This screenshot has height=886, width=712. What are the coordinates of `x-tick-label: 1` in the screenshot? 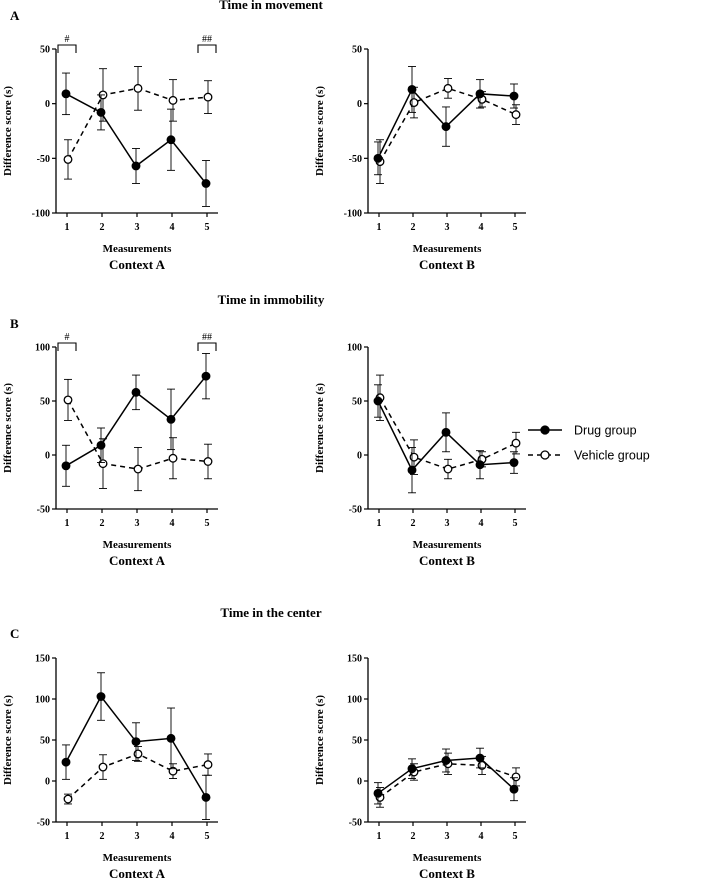 It's located at (379, 836).